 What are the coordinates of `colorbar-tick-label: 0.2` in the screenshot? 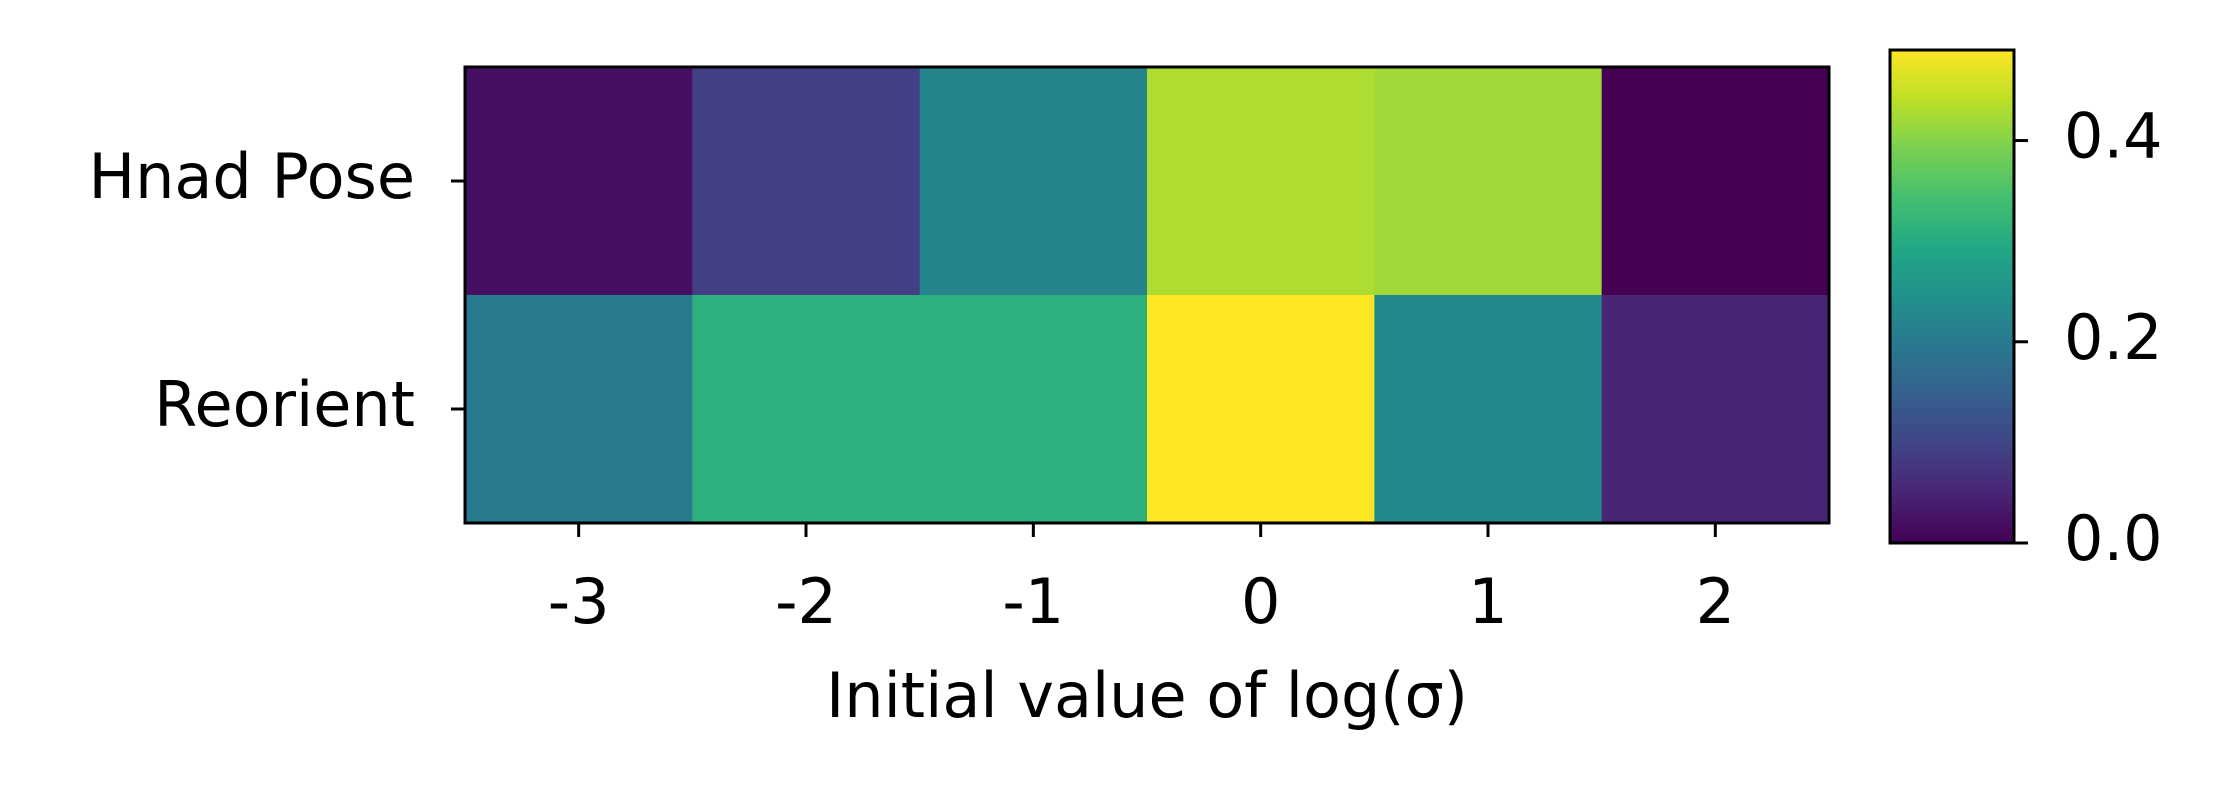 It's located at (2113, 337).